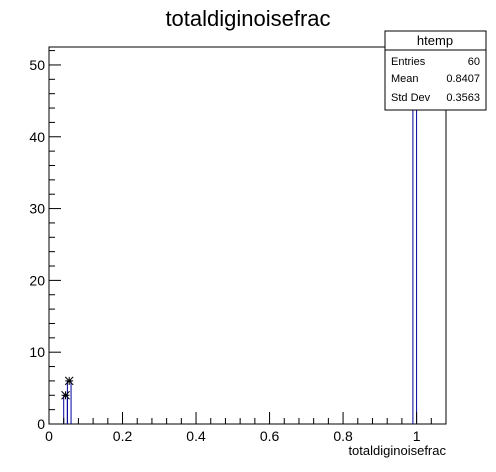  What do you see at coordinates (270, 436) in the screenshot?
I see `x-tick-label: 0.6` at bounding box center [270, 436].